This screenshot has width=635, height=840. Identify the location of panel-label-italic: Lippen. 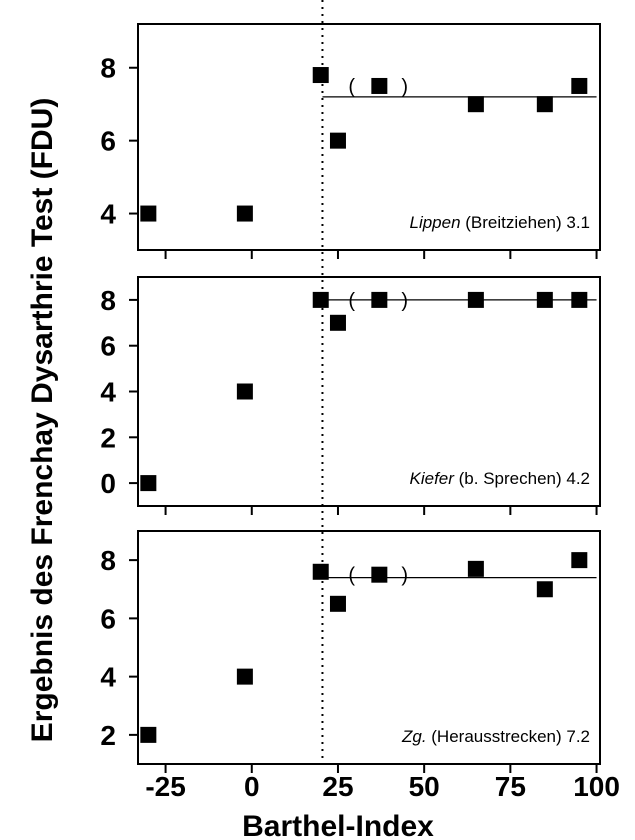
(434, 222).